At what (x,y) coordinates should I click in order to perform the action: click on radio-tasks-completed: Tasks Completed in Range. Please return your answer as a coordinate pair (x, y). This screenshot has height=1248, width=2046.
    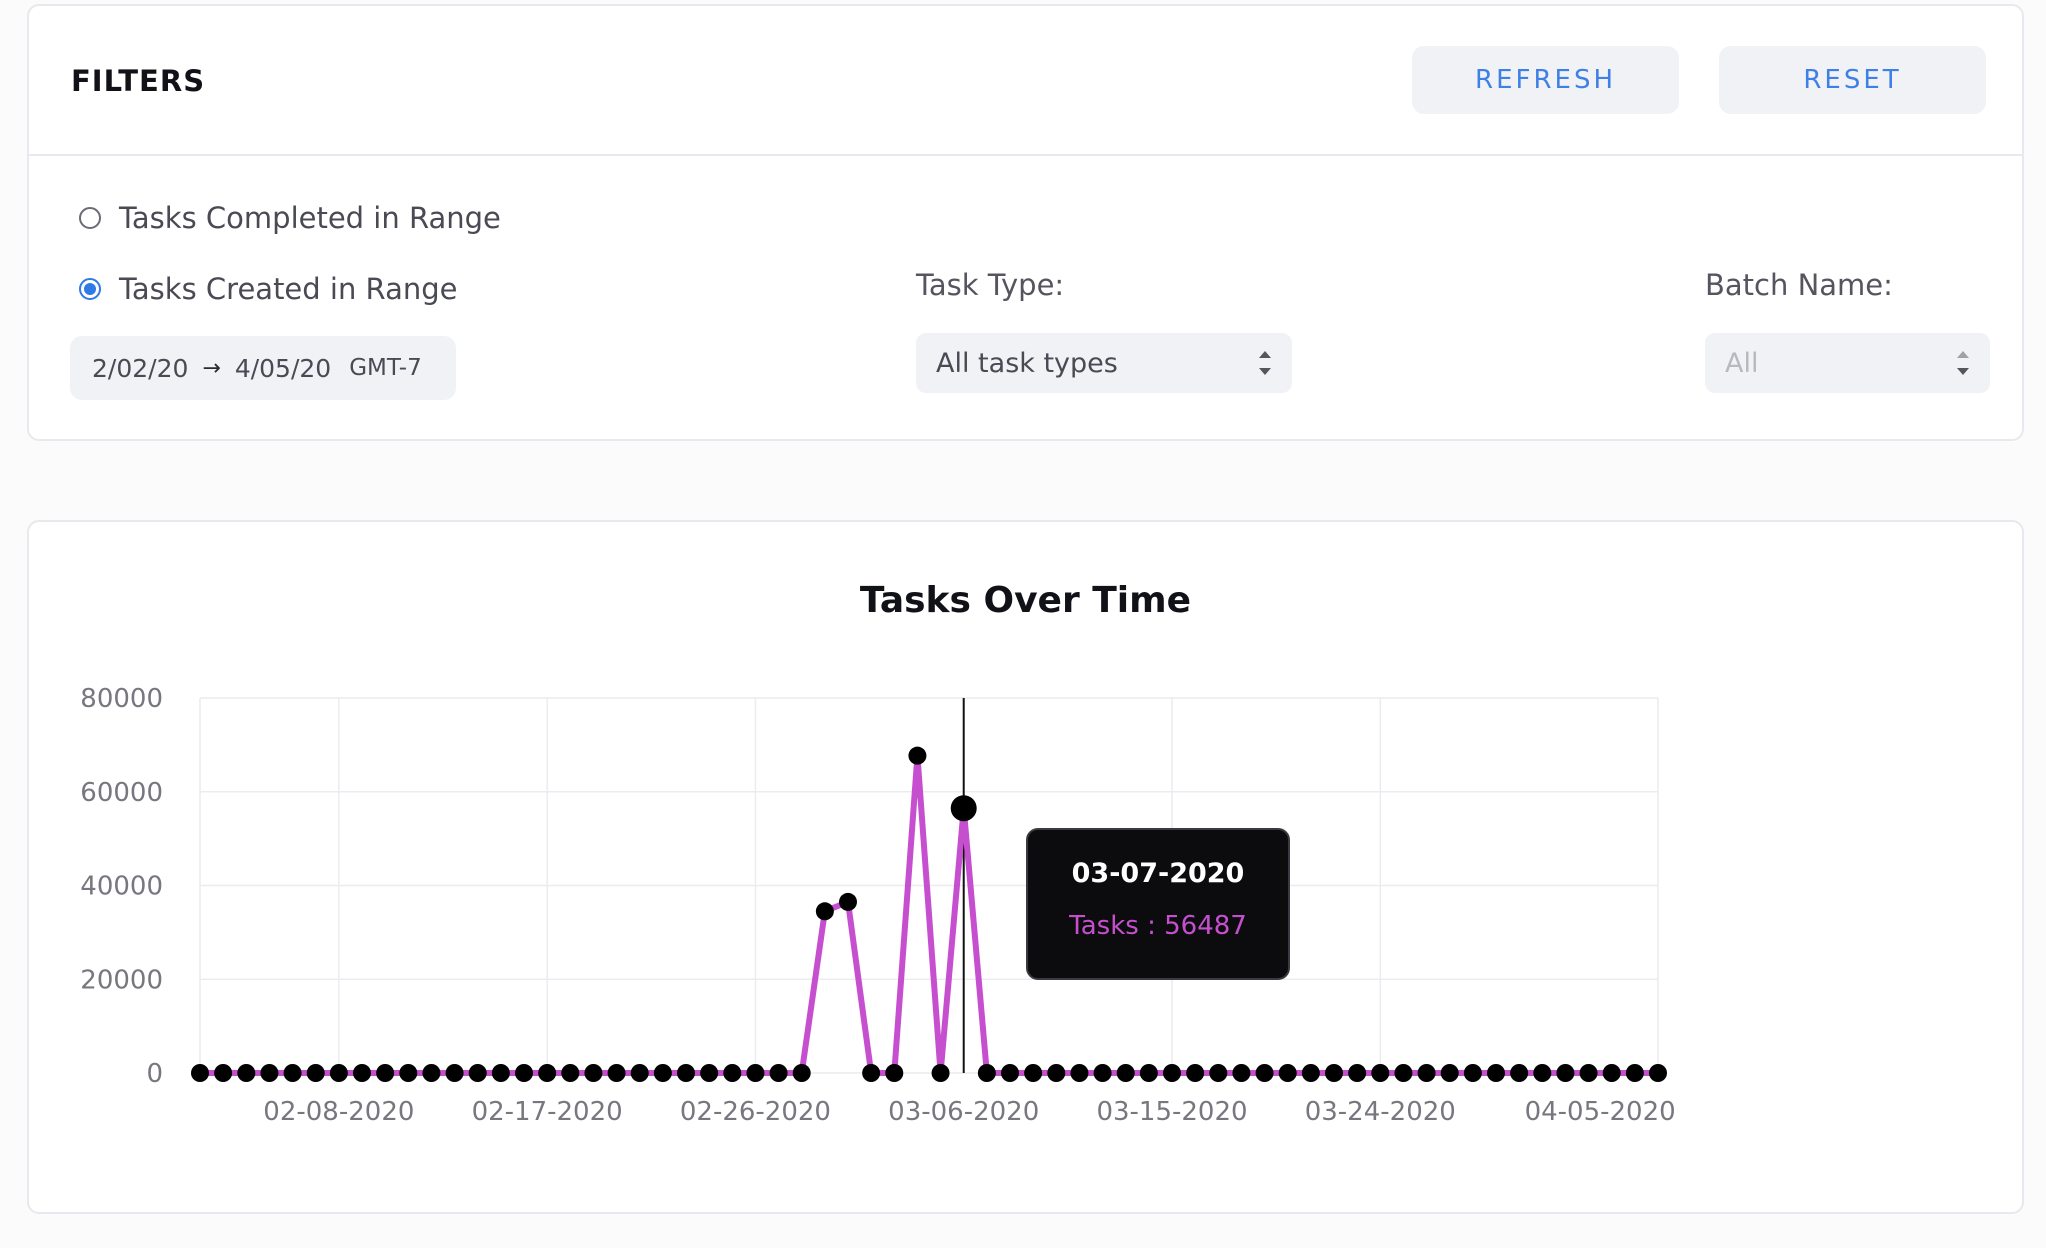
    Looking at the image, I should click on (290, 218).